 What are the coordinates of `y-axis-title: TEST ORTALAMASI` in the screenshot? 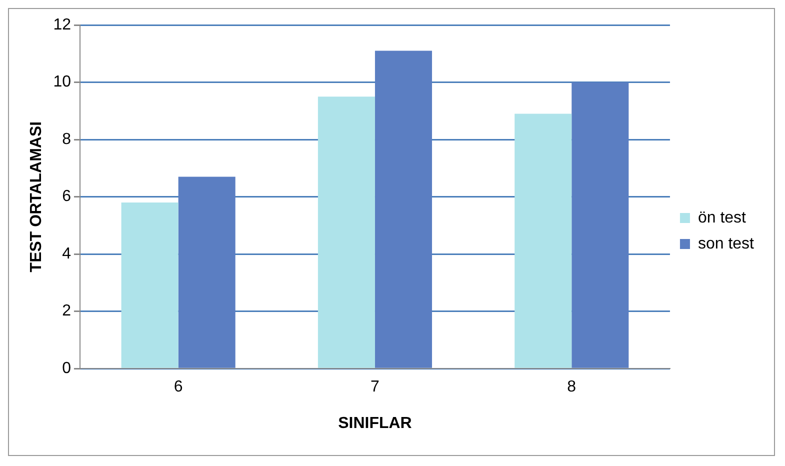 It's located at (37, 196).